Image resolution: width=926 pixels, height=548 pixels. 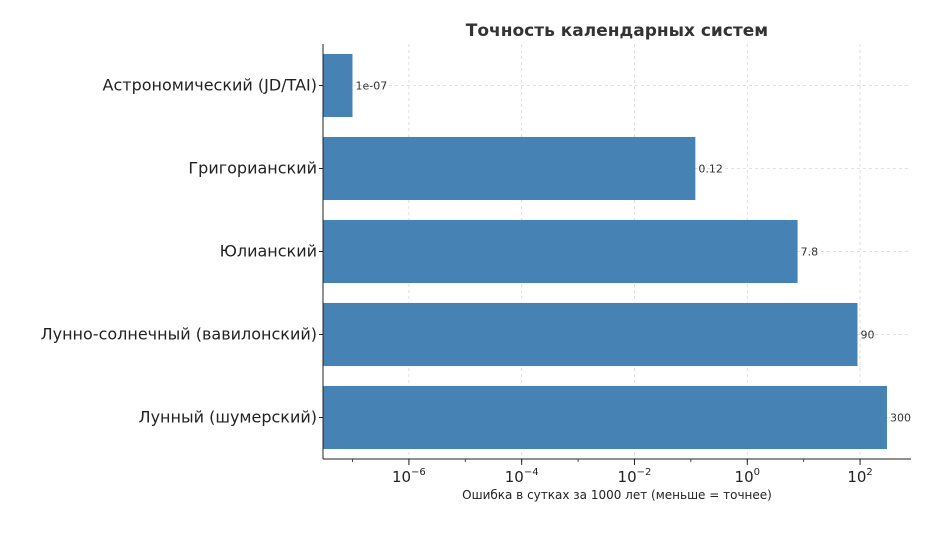 What do you see at coordinates (179, 334) in the screenshot?
I see `category-label: Лунно-солнечный (вавилонский)` at bounding box center [179, 334].